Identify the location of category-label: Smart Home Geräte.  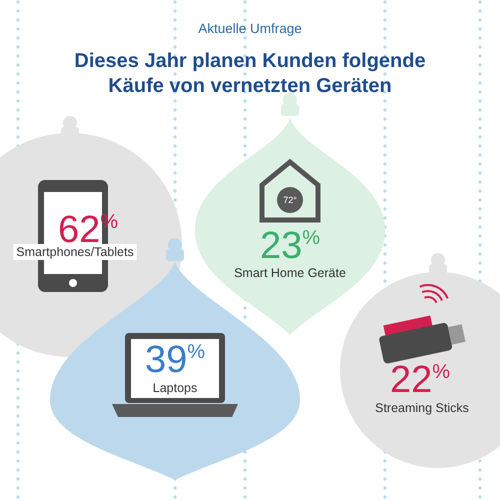
(290, 273).